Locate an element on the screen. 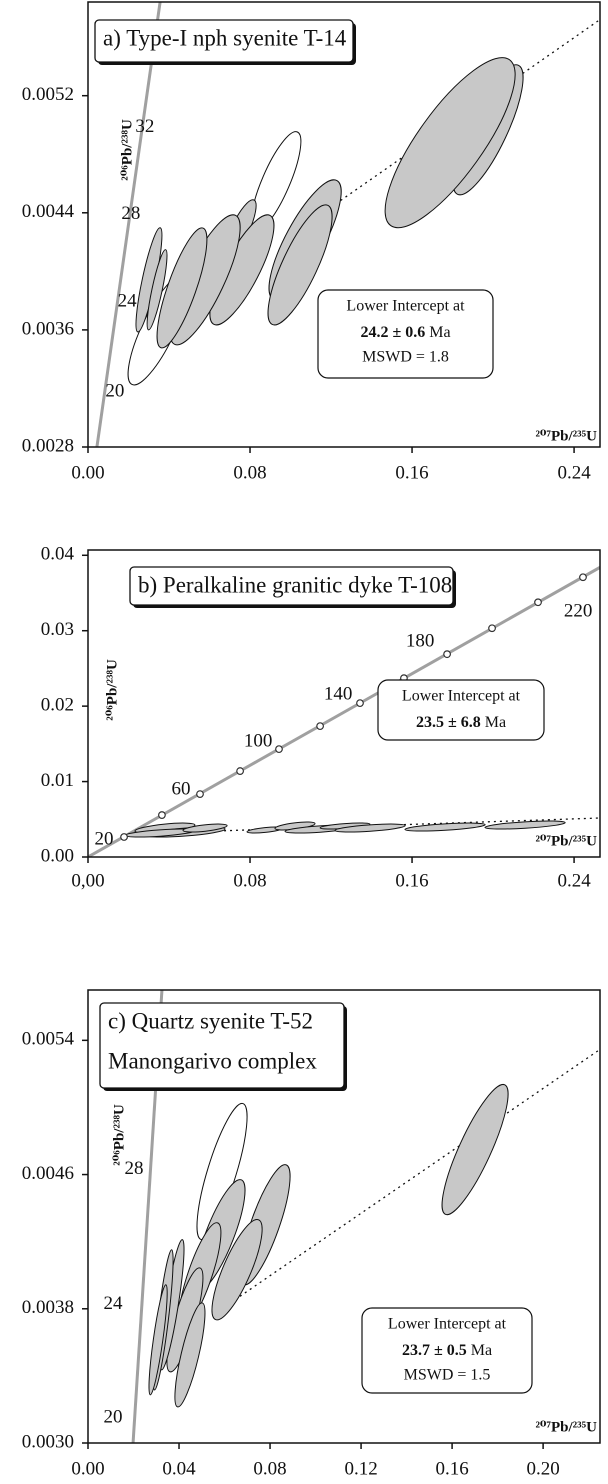 This screenshot has height=1484, width=608. intercept-age: 23.5 ± 6.8 is located at coordinates (448, 722).